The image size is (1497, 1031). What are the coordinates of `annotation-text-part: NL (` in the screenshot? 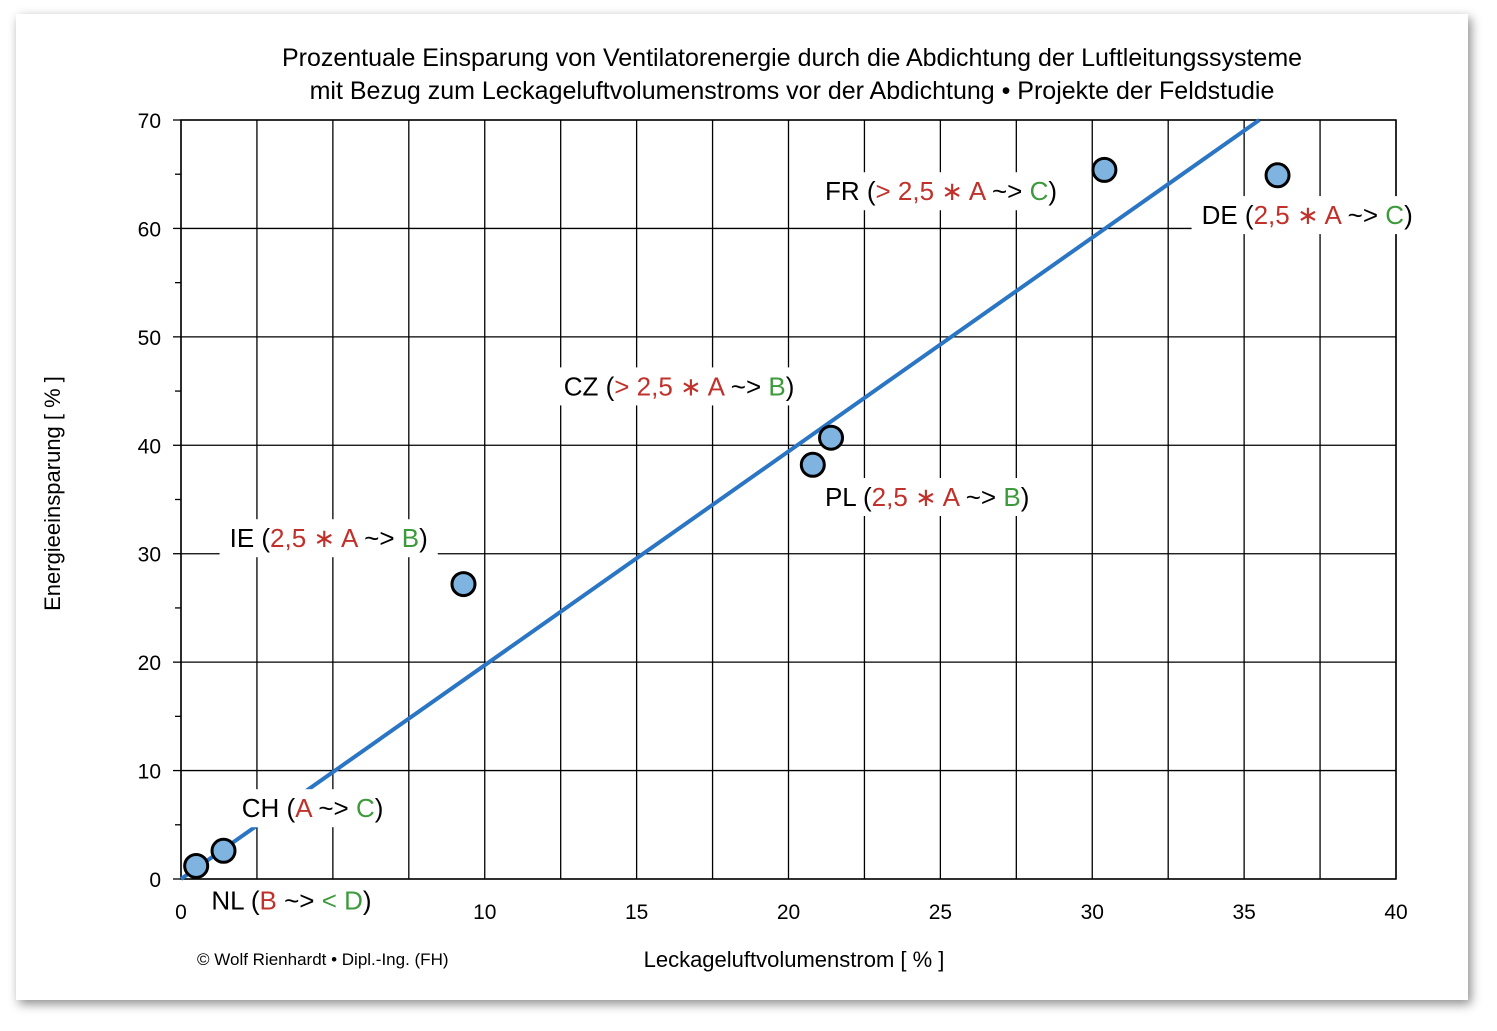 It's located at (235, 900).